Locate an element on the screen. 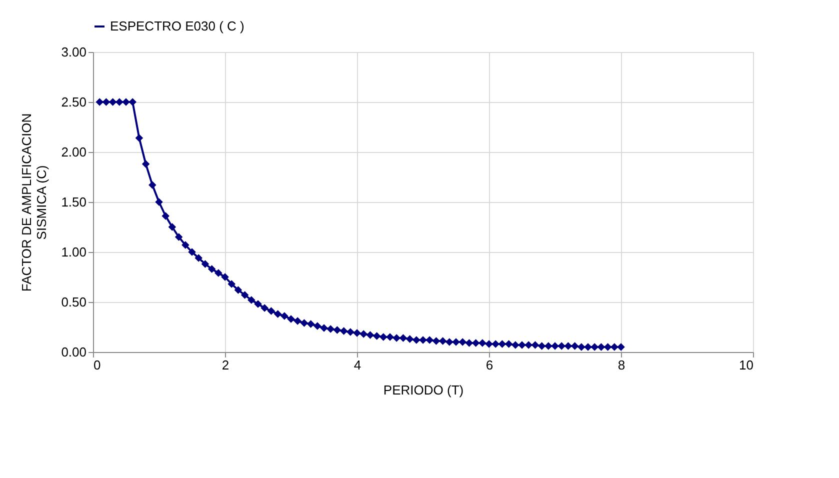 The height and width of the screenshot is (478, 839). y-tick-label: 0.50 is located at coordinates (73, 302).